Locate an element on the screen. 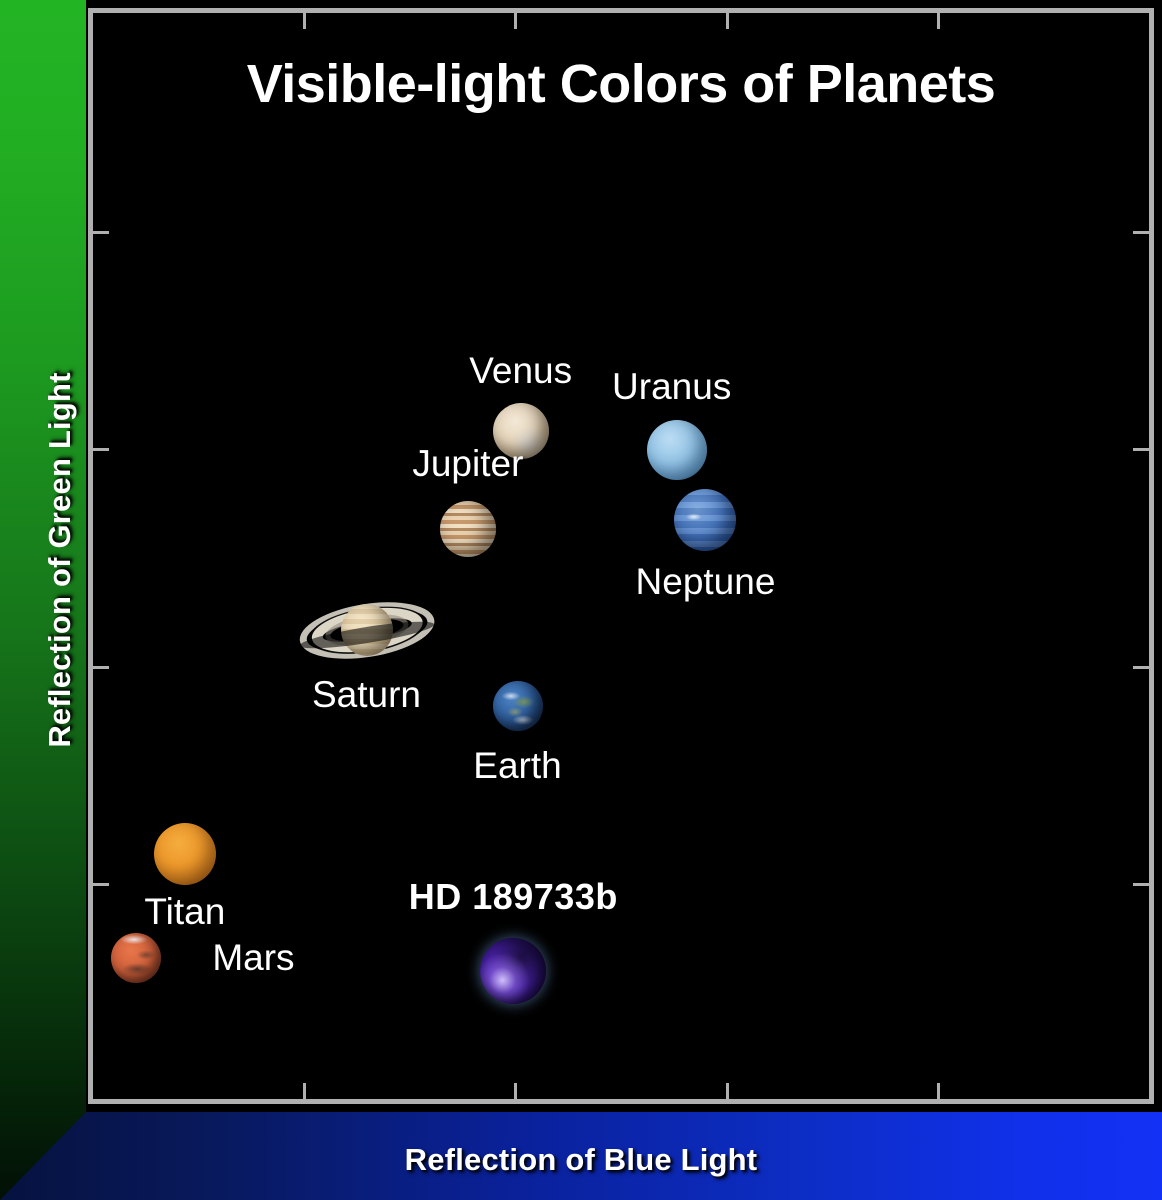 The image size is (1162, 1200). planet-body-uranus is located at coordinates (676, 449).